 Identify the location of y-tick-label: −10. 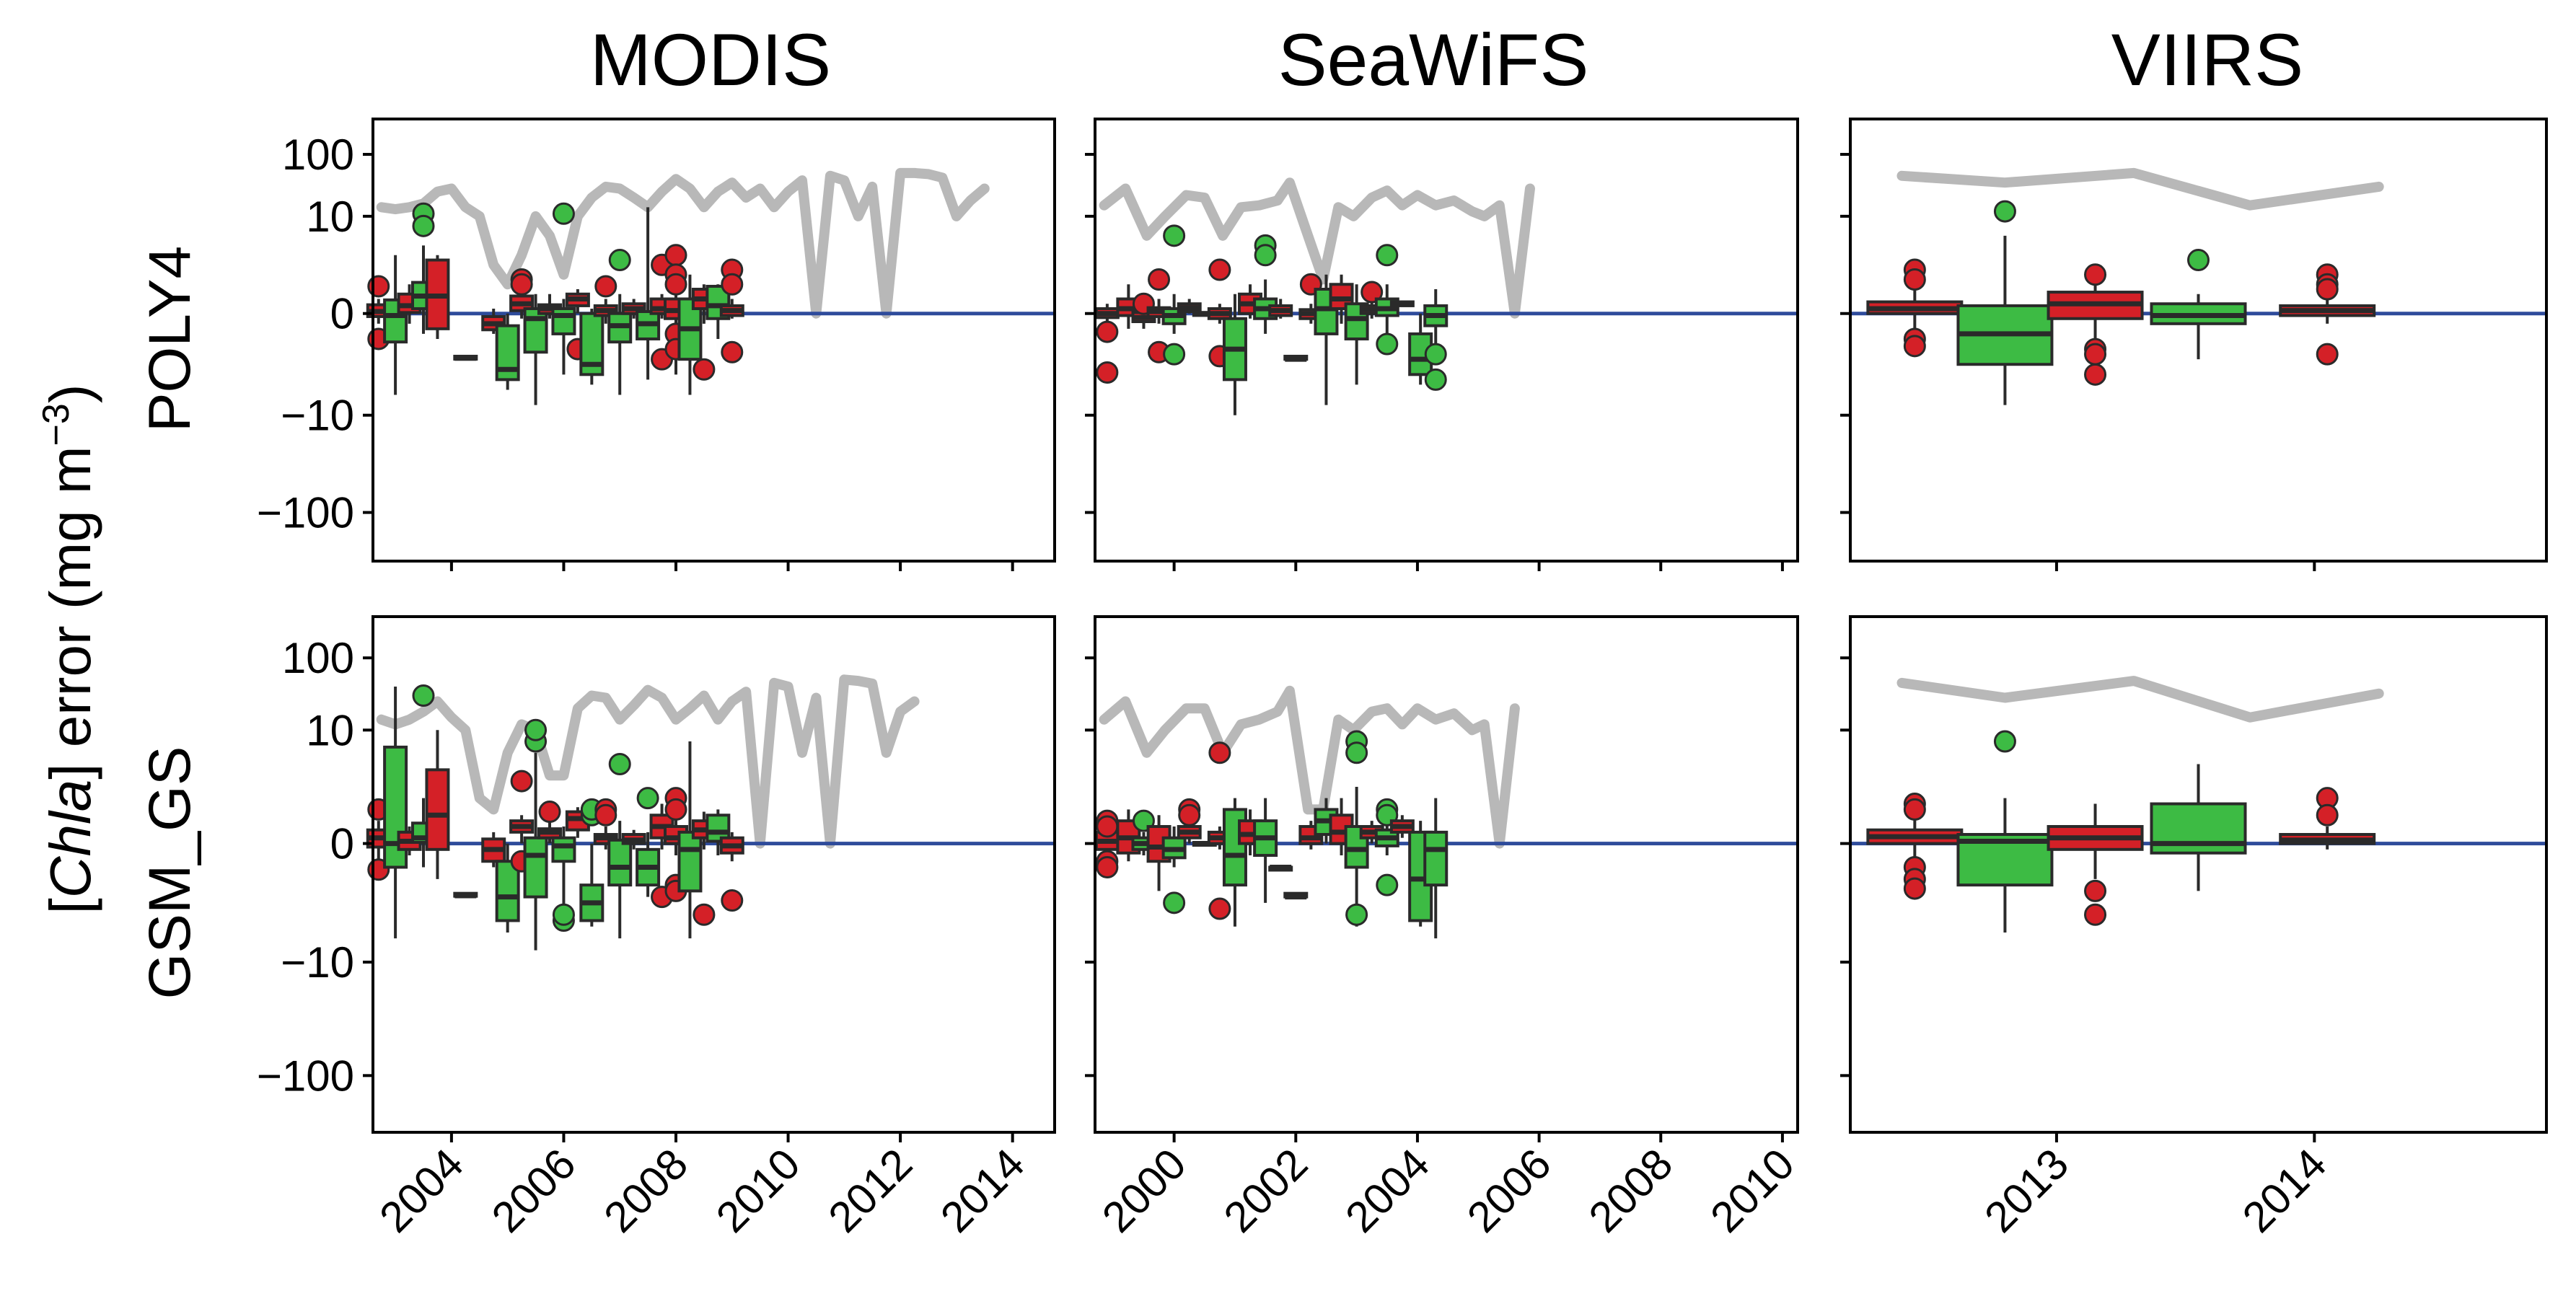
(317, 962).